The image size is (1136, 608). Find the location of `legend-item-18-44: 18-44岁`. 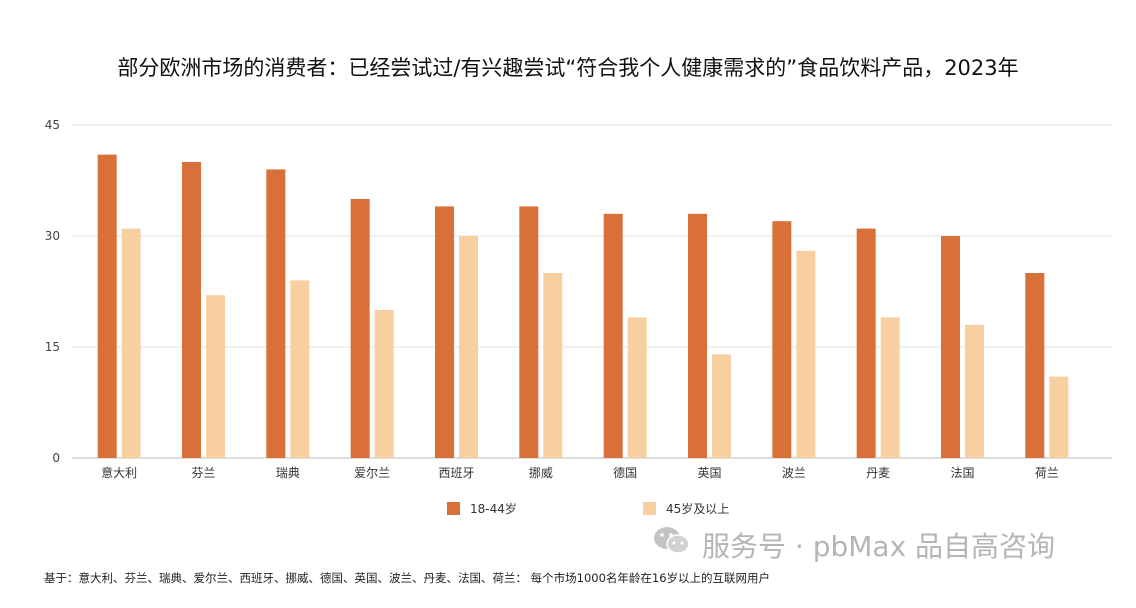

legend-item-18-44: 18-44岁 is located at coordinates (482, 508).